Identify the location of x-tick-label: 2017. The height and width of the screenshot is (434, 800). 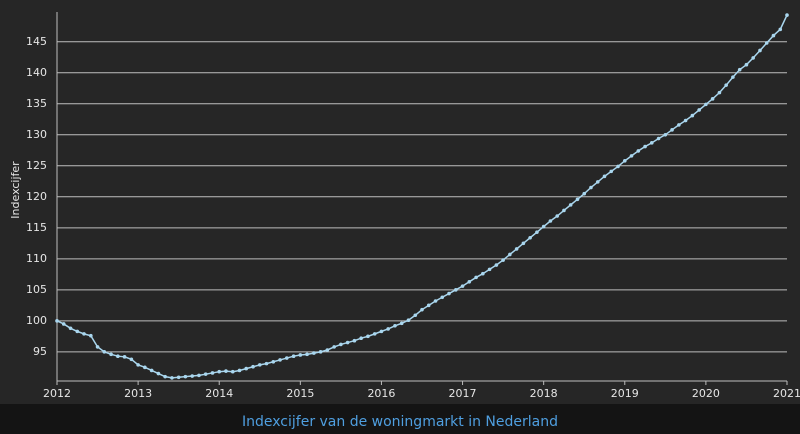
(463, 393).